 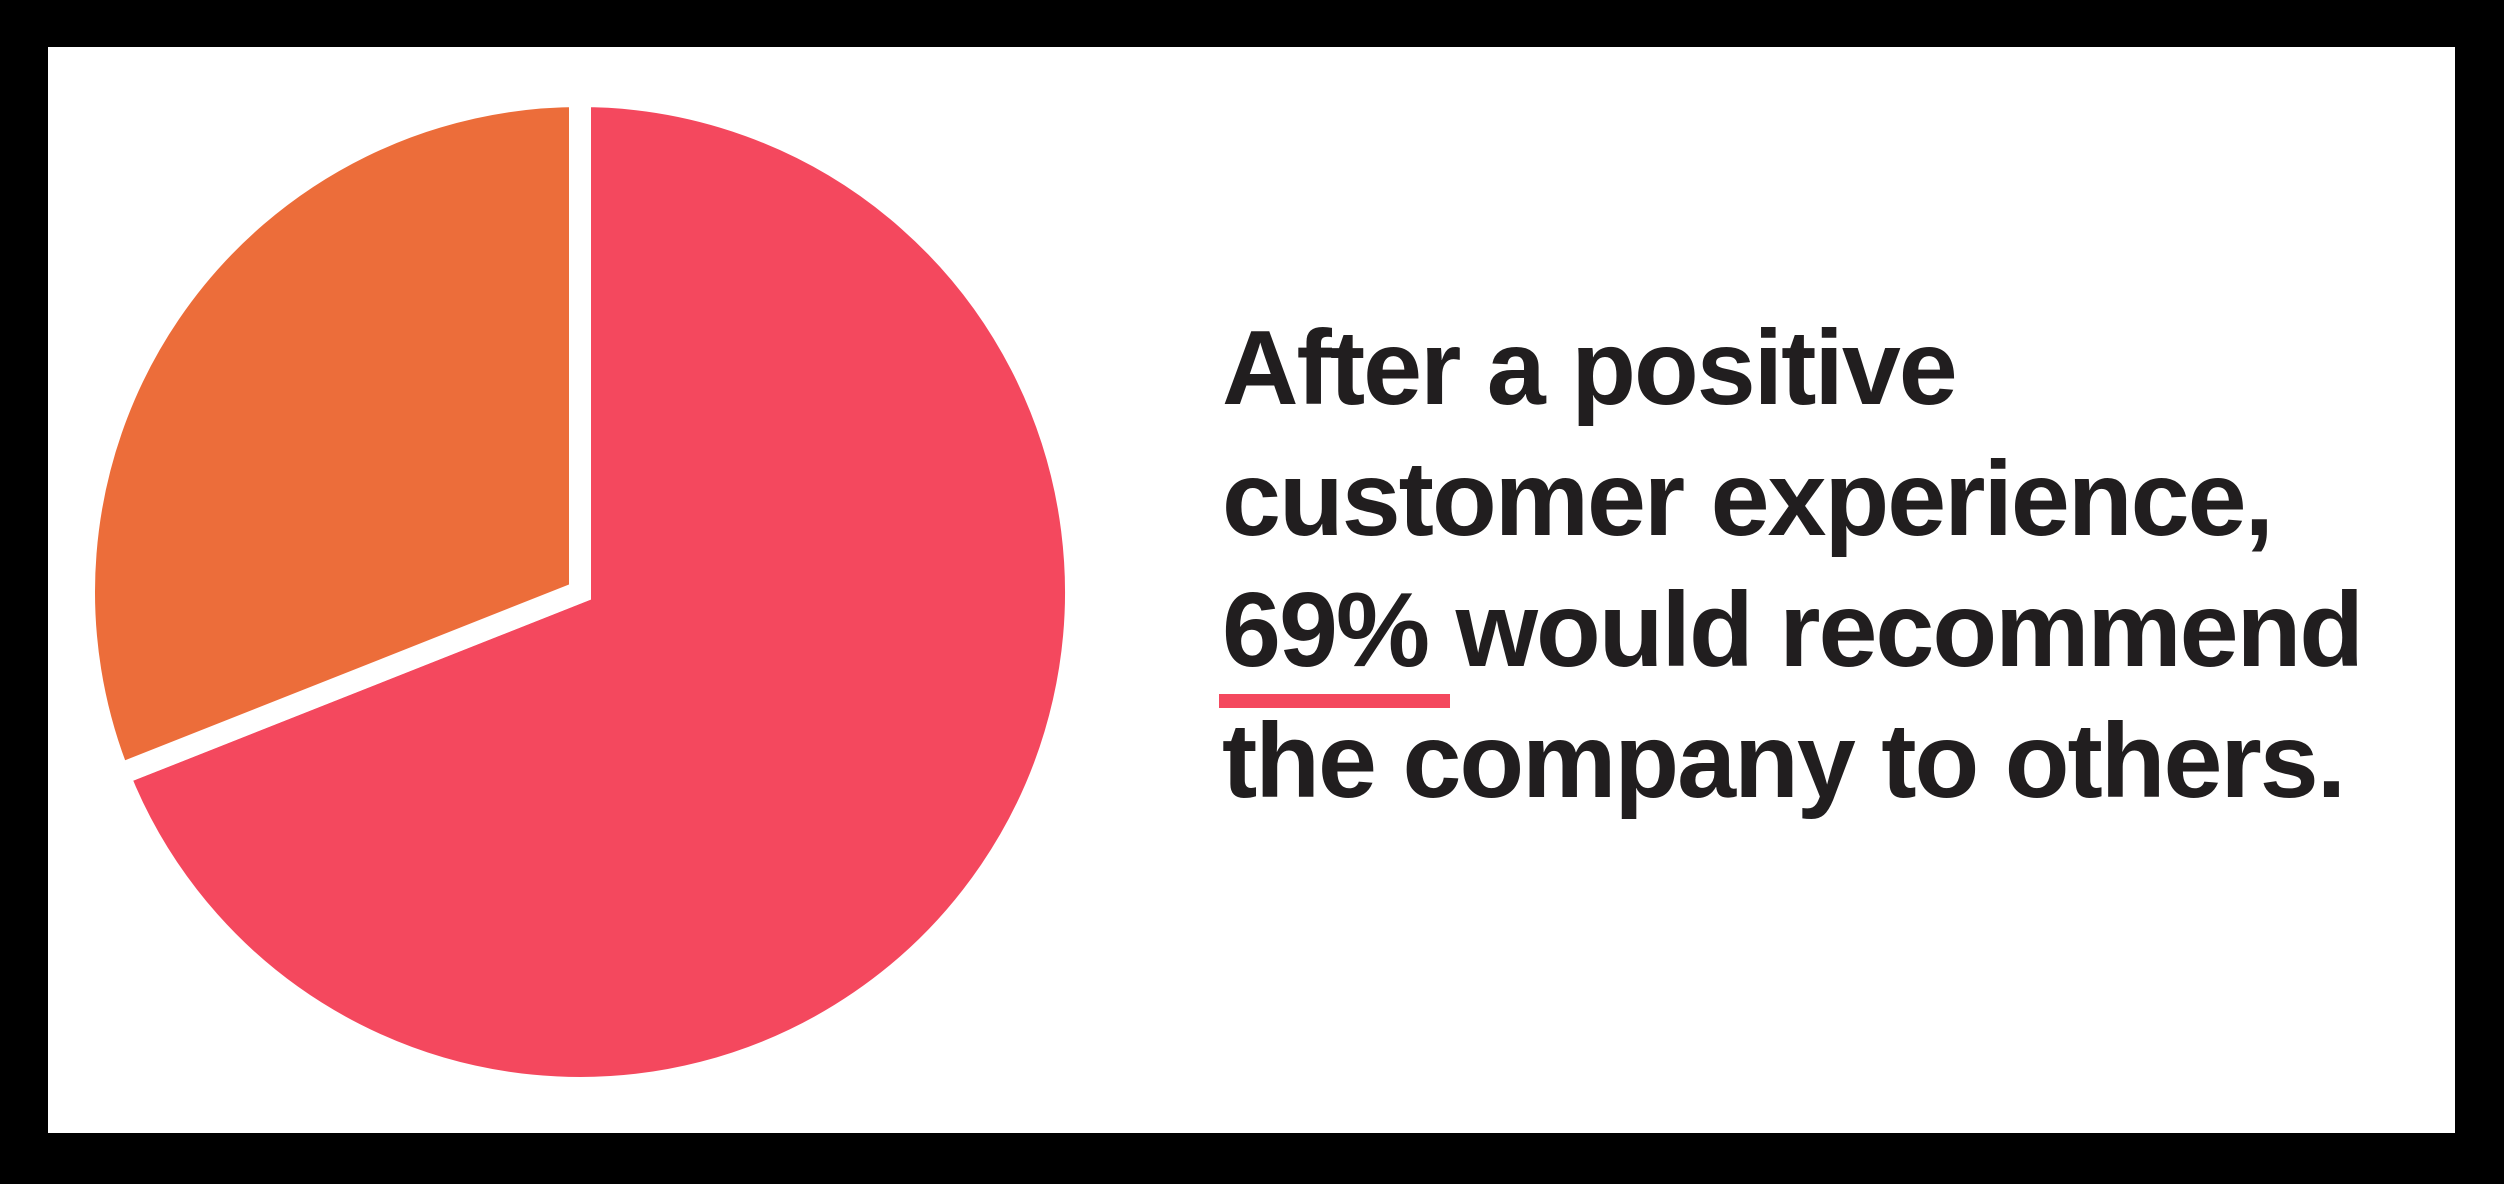 I want to click on statement-line-3-rest: would recommend, so click(x=1896, y=630).